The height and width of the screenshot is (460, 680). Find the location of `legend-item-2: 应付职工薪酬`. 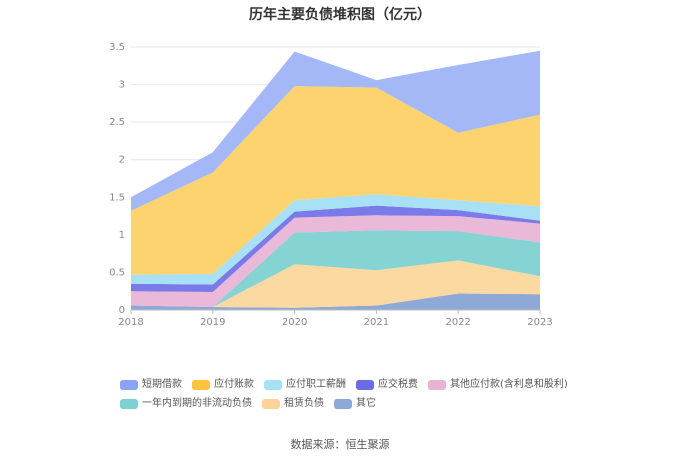

legend-item-2: 应付职工薪酬 is located at coordinates (305, 385).